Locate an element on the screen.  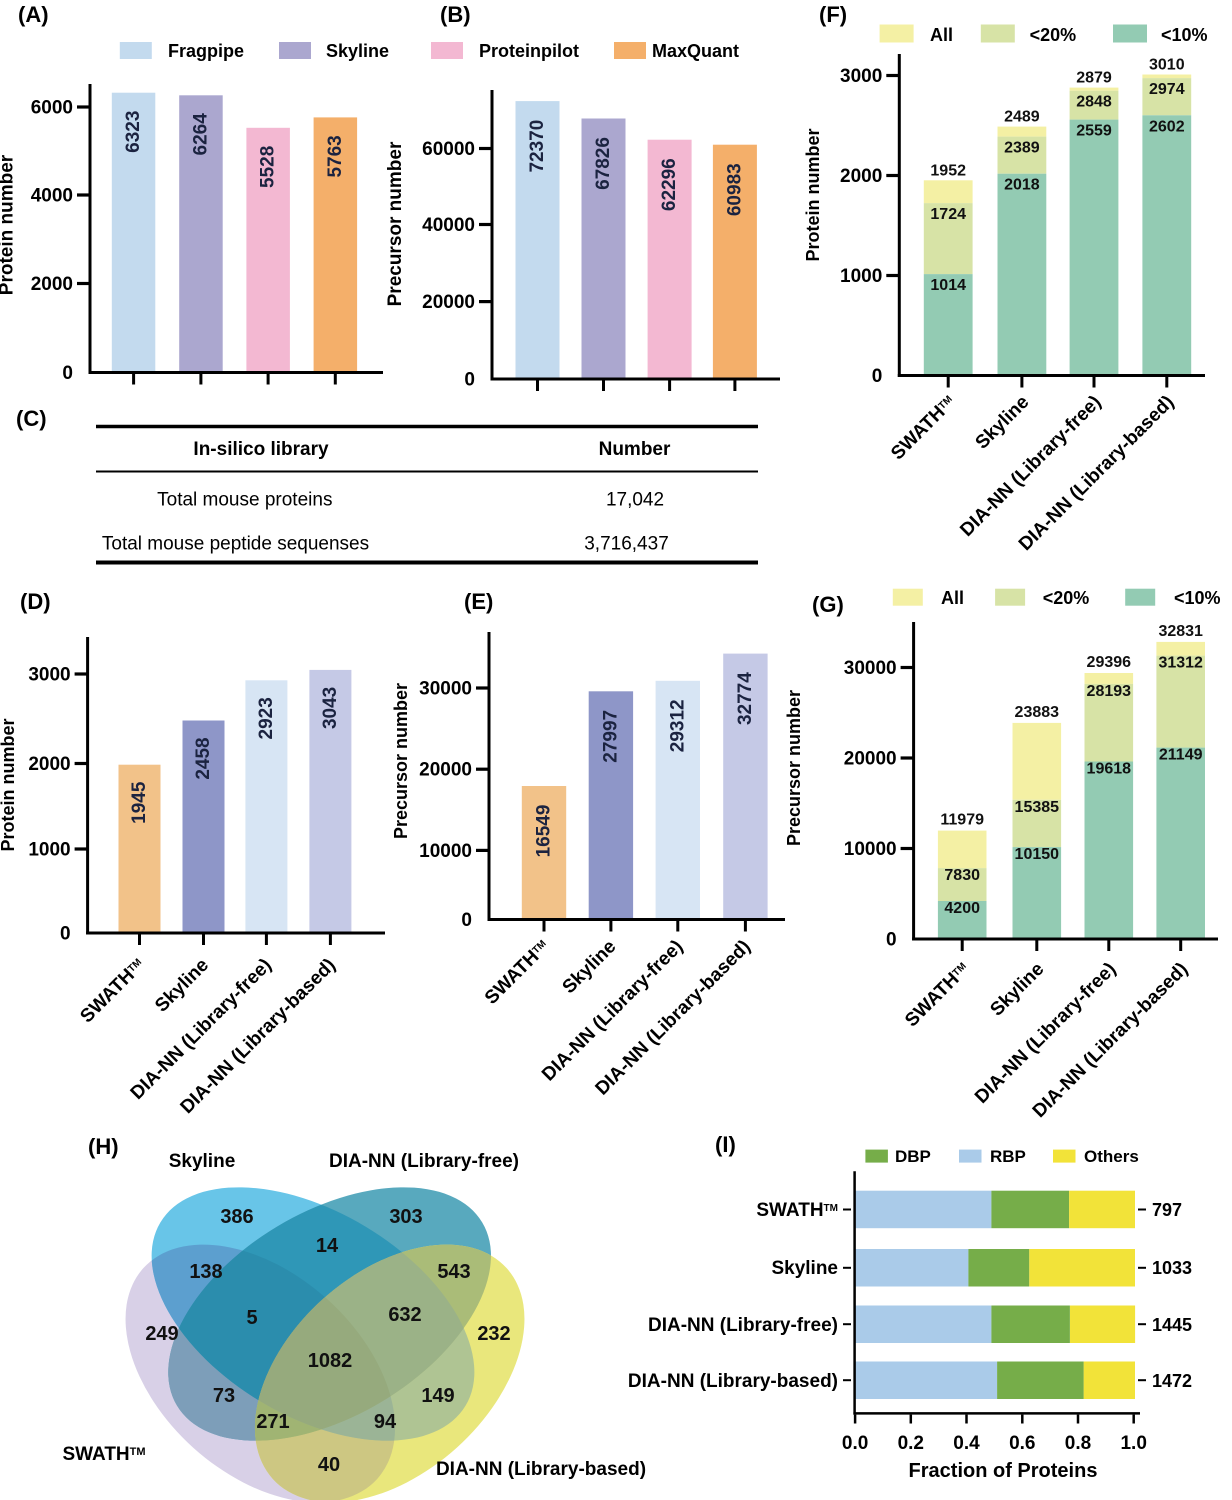
svg-text: 94 is located at coordinates (385, 1422).